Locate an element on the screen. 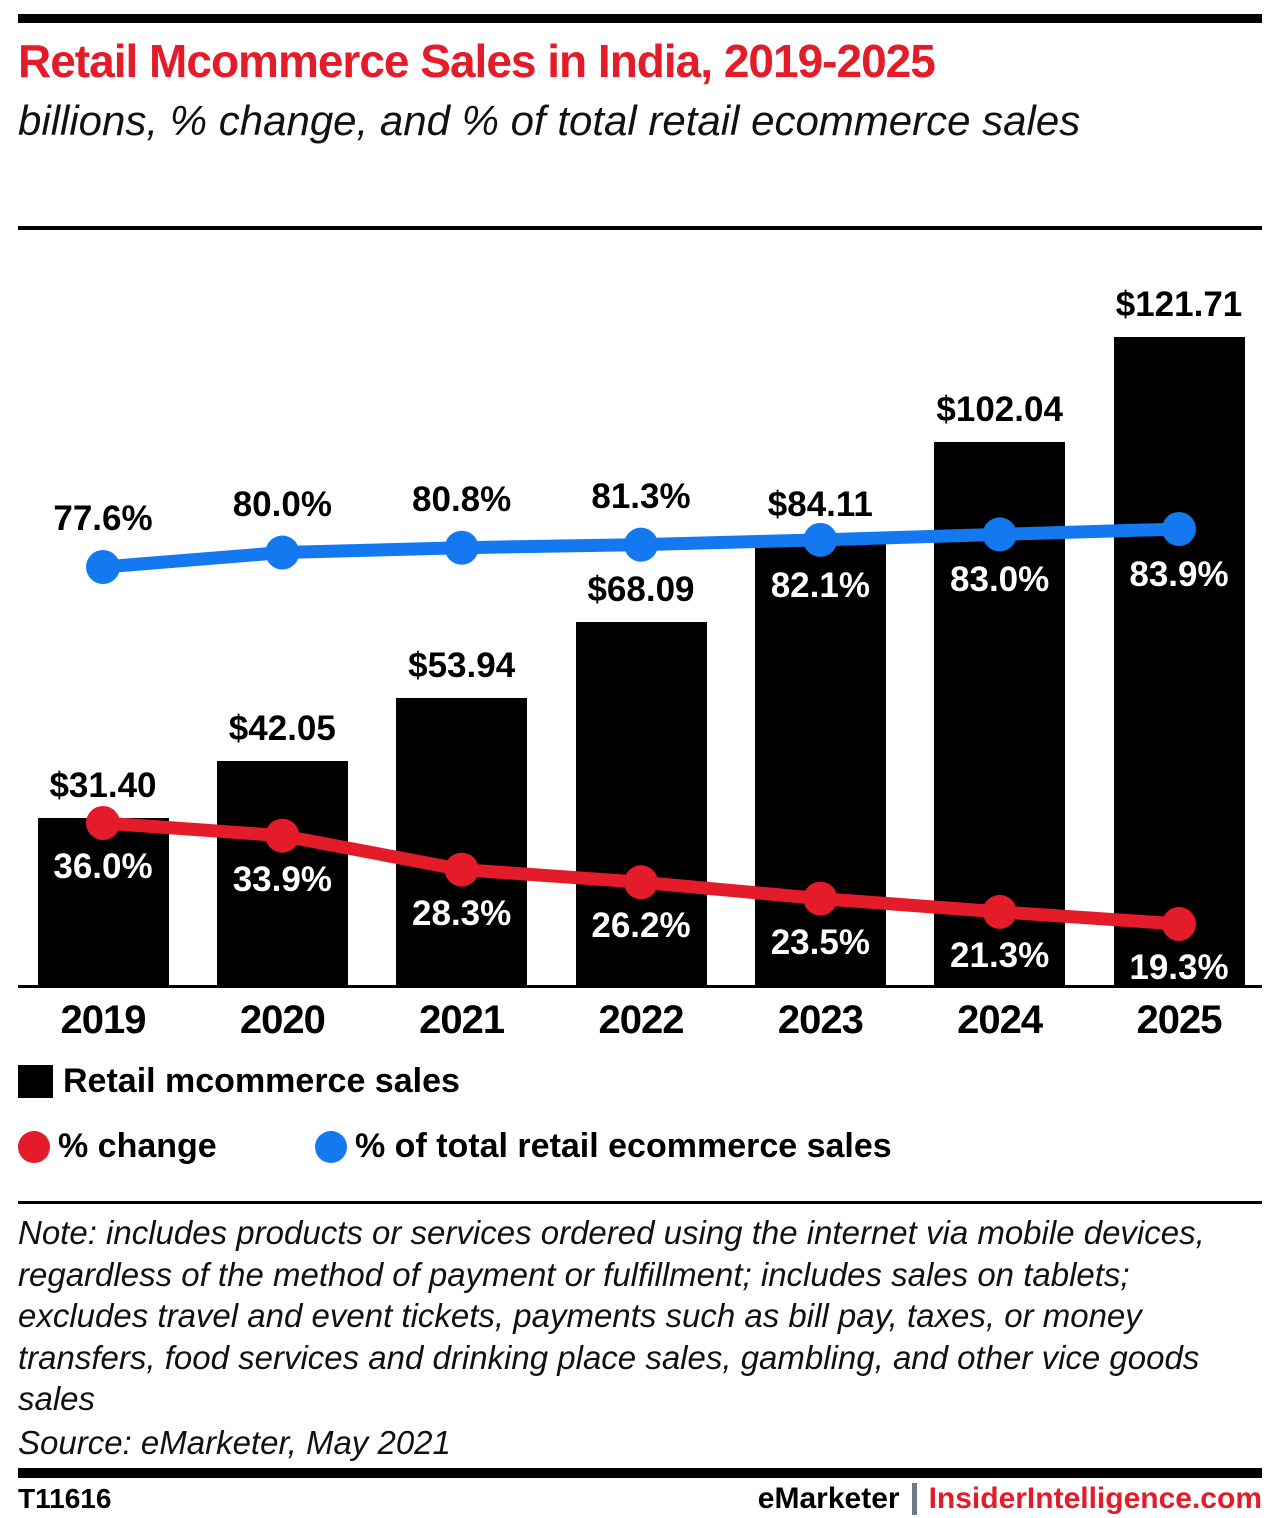 The image size is (1280, 1518). x-tick-2025: 2025 is located at coordinates (1179, 1020).